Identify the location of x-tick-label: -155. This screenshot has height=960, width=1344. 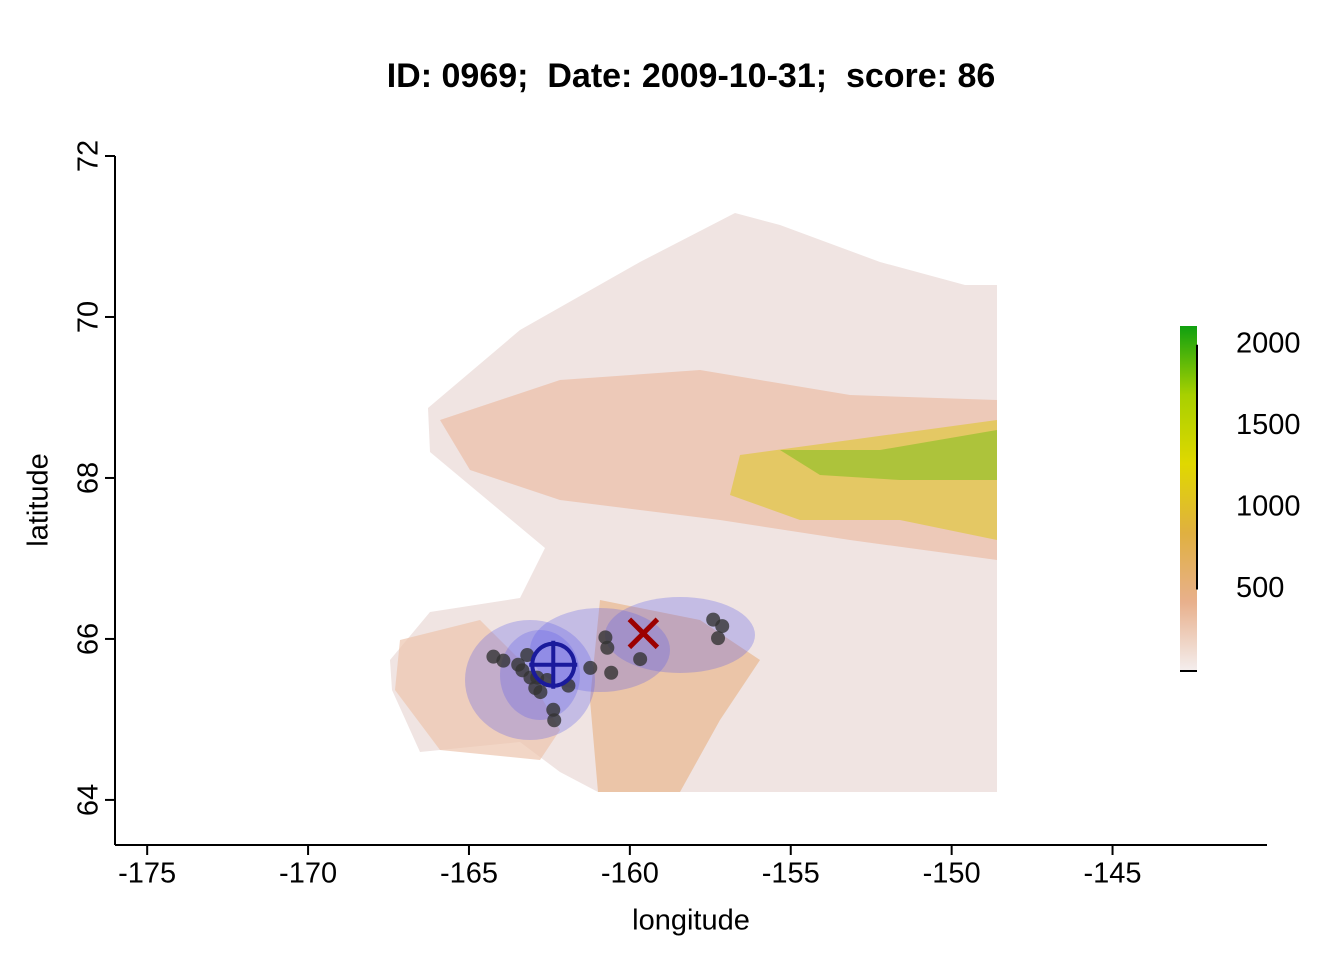
(791, 874).